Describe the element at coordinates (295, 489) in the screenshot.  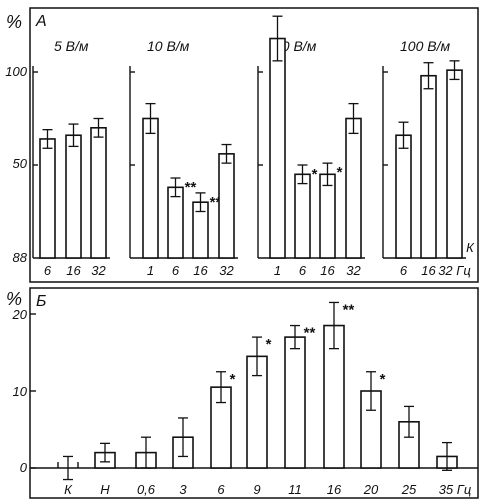
I see `panel-b-xtick-6: 11` at that location.